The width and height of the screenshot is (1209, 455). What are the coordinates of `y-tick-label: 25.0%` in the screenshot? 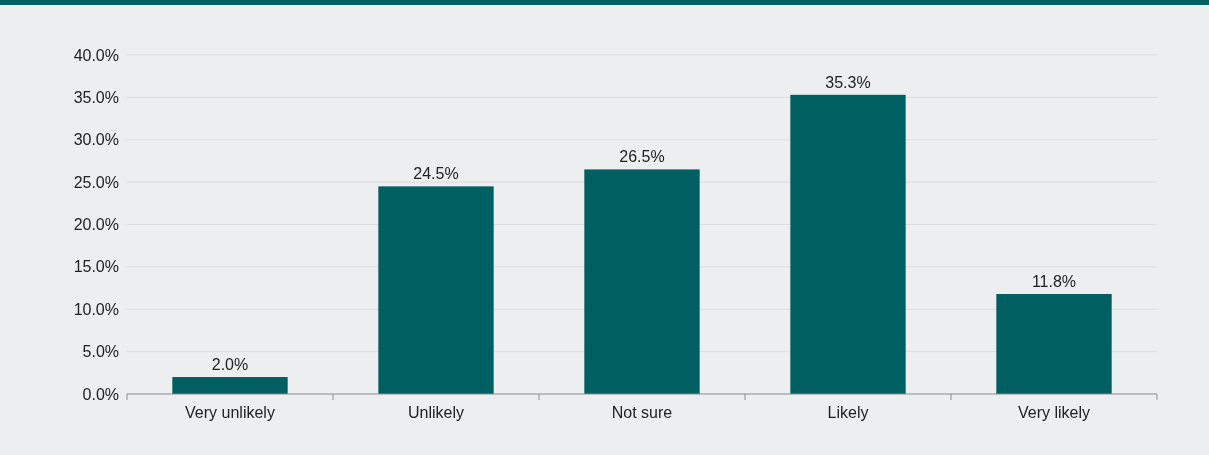 It's located at (96, 182).